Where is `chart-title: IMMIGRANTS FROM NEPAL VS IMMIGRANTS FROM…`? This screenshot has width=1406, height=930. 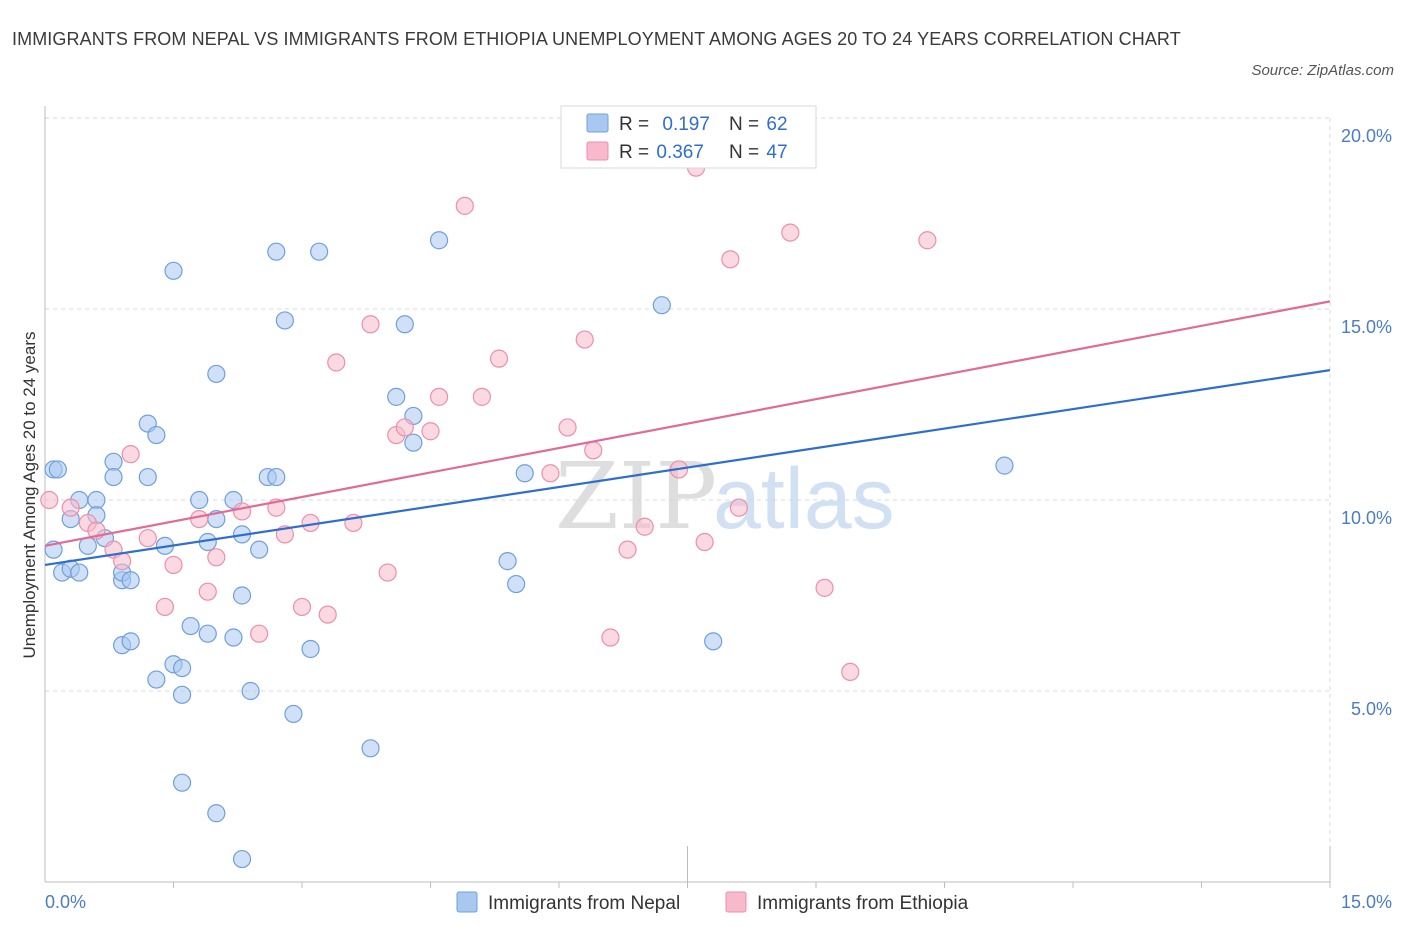
chart-title: IMMIGRANTS FROM NEPAL VS IMMIGRANTS FROM… is located at coordinates (596, 39).